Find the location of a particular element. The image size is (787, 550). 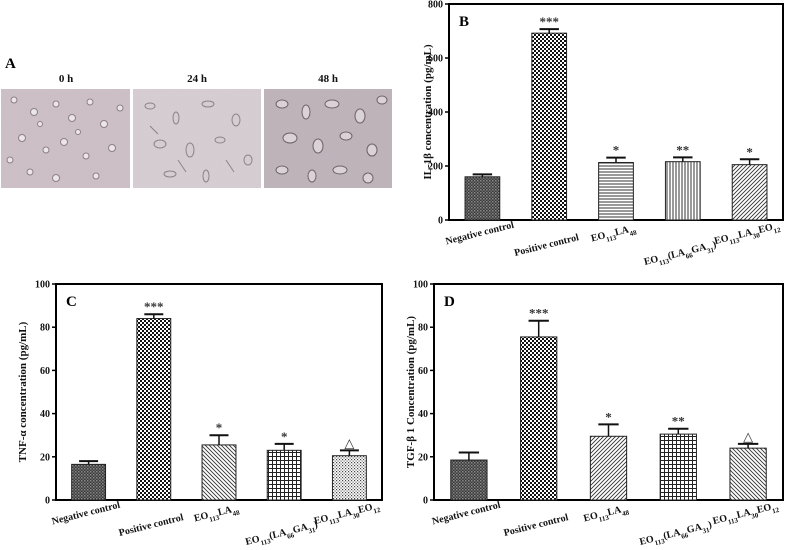

y-tick-label: 600 is located at coordinates (435, 59).